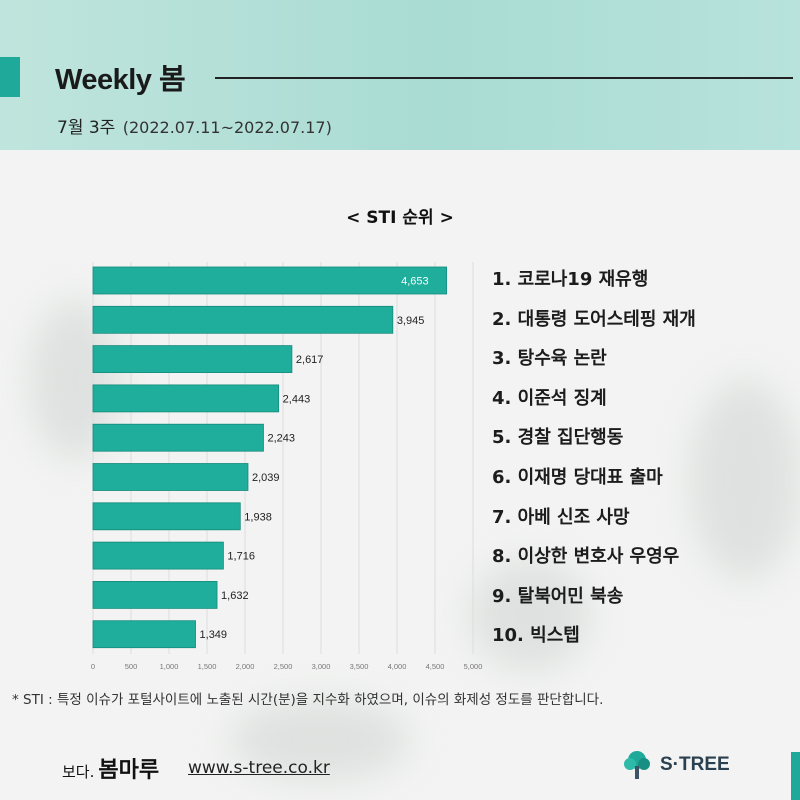 The image size is (800, 800). I want to click on ranking-item: 1. 코로나19 재유행, so click(570, 279).